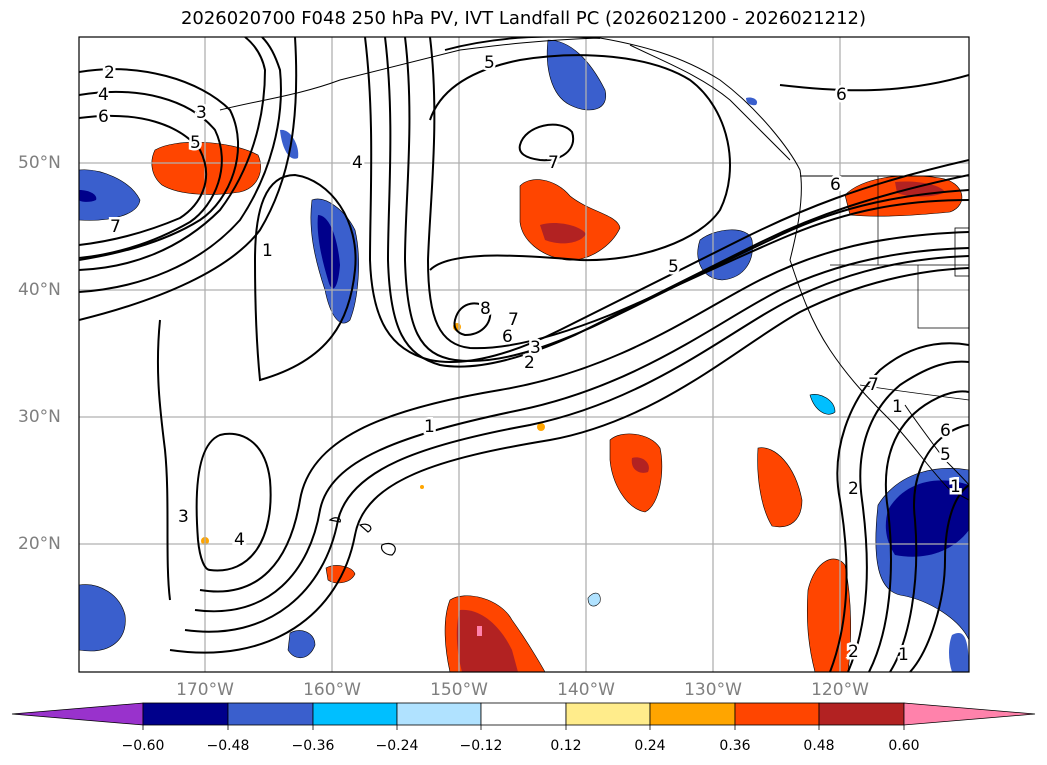  I want to click on lat-label: 50°N, so click(39, 163).